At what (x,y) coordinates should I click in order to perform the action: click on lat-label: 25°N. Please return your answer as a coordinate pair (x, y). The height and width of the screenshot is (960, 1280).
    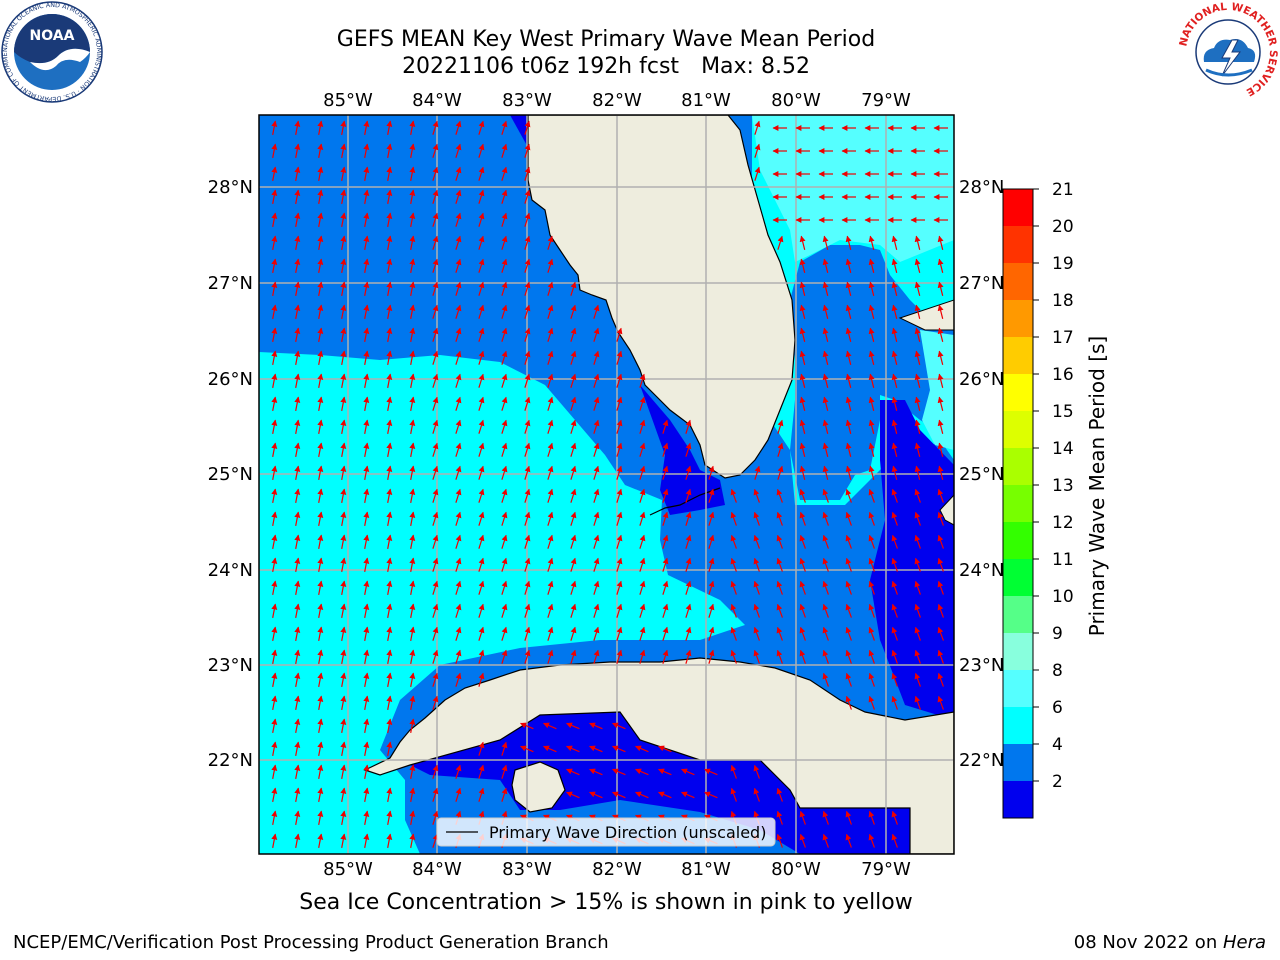
    Looking at the image, I should click on (230, 474).